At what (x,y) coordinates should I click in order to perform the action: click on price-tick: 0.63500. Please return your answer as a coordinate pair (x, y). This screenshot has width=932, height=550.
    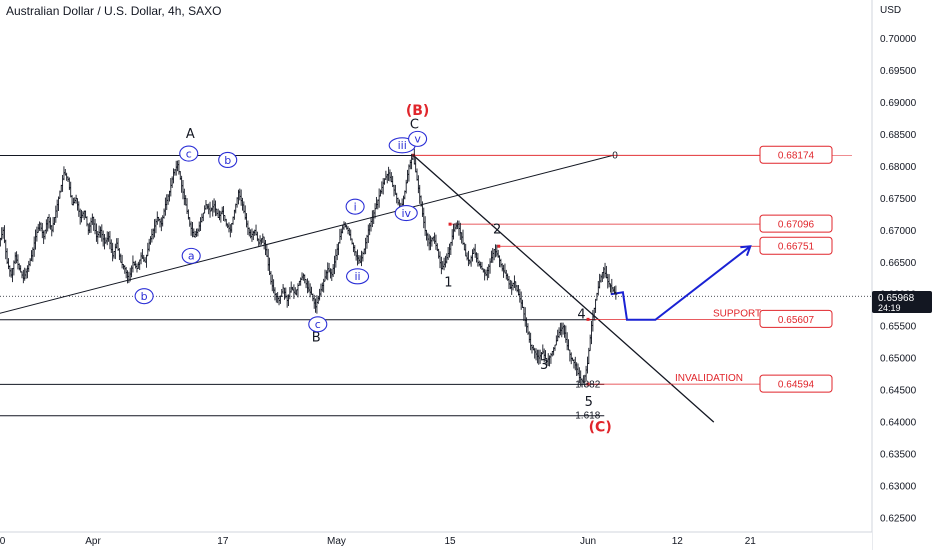
    Looking at the image, I should click on (898, 455).